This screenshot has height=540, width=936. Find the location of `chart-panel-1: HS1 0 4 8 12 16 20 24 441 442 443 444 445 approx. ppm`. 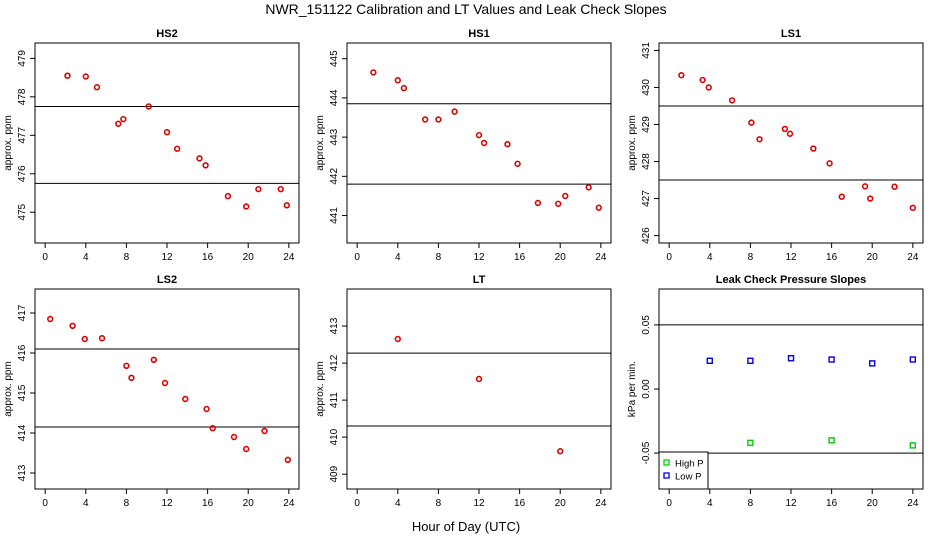

chart-panel-1: HS1 0 4 8 12 16 20 24 441 442 443 444 445 approx. ppm is located at coordinates (463, 145).